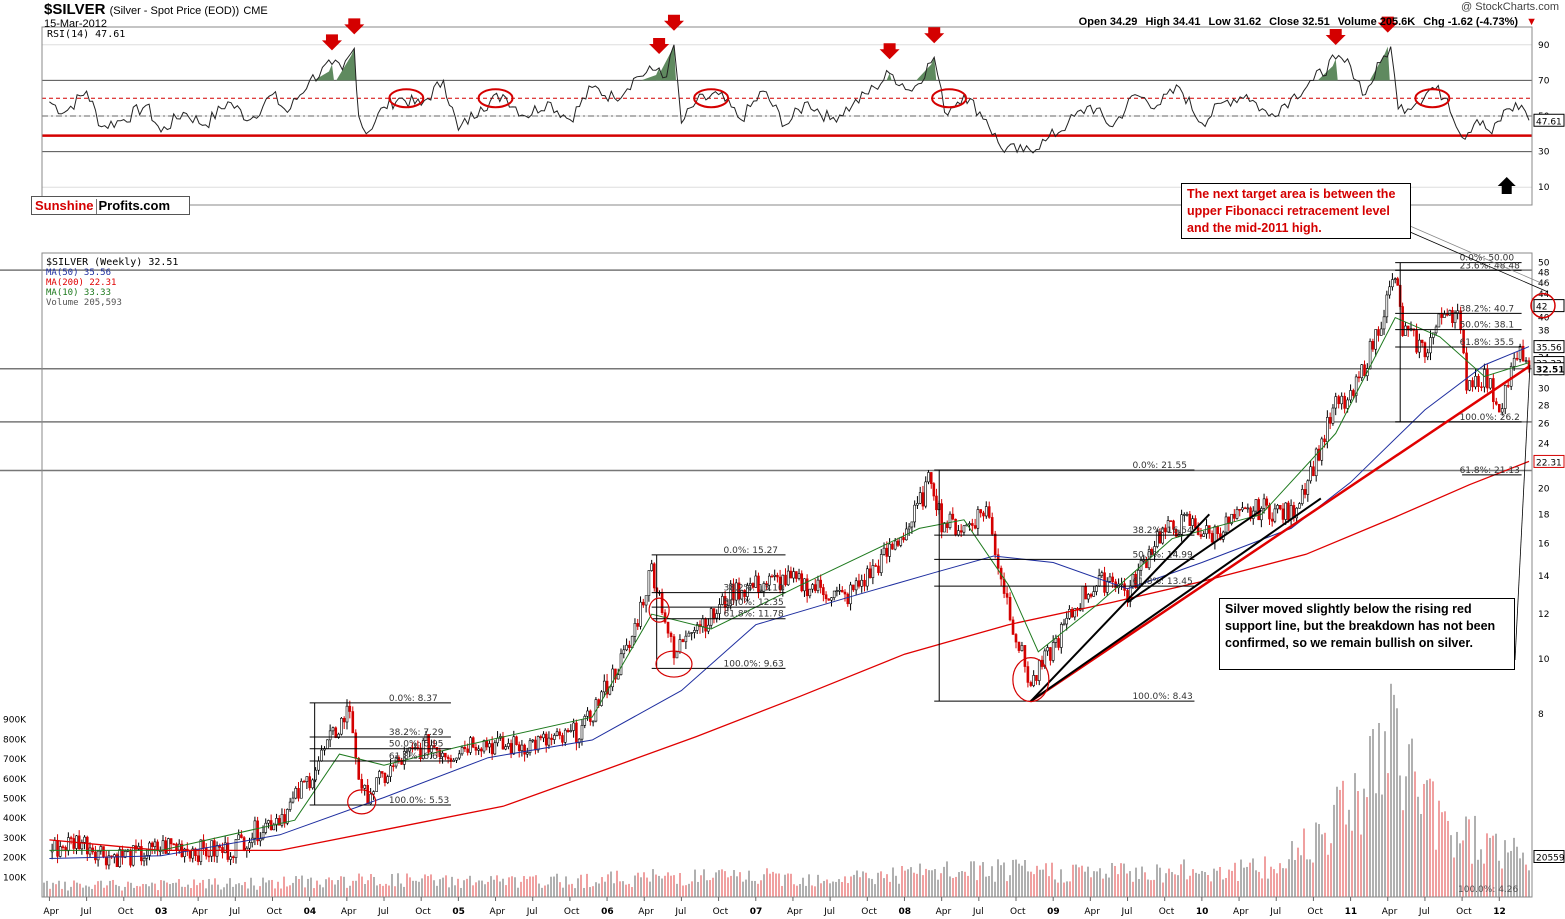  I want to click on price-tick-label: 40, so click(1544, 319).